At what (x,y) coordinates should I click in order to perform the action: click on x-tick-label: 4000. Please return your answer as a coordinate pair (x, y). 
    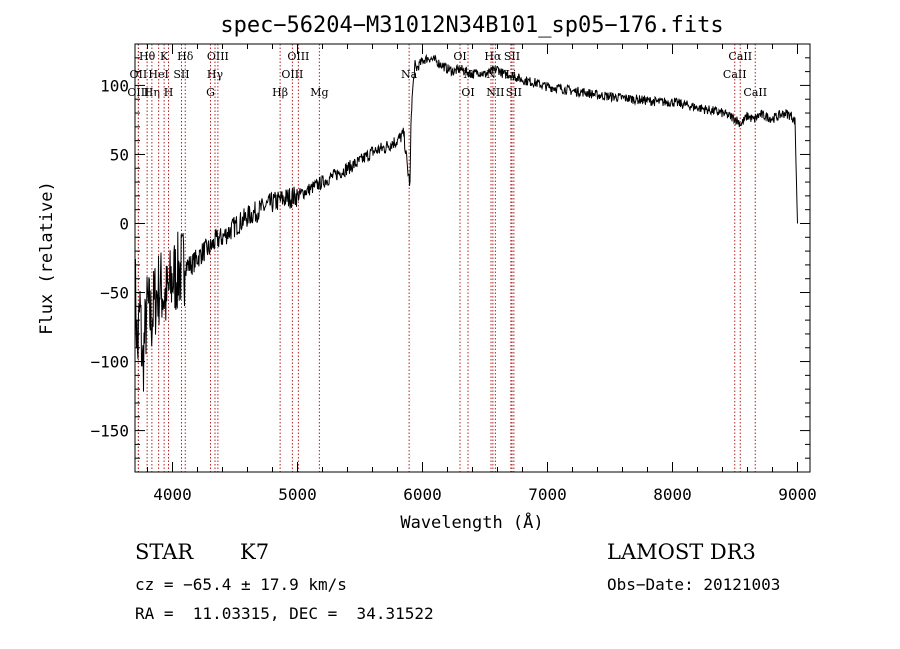
    Looking at the image, I should click on (172, 494).